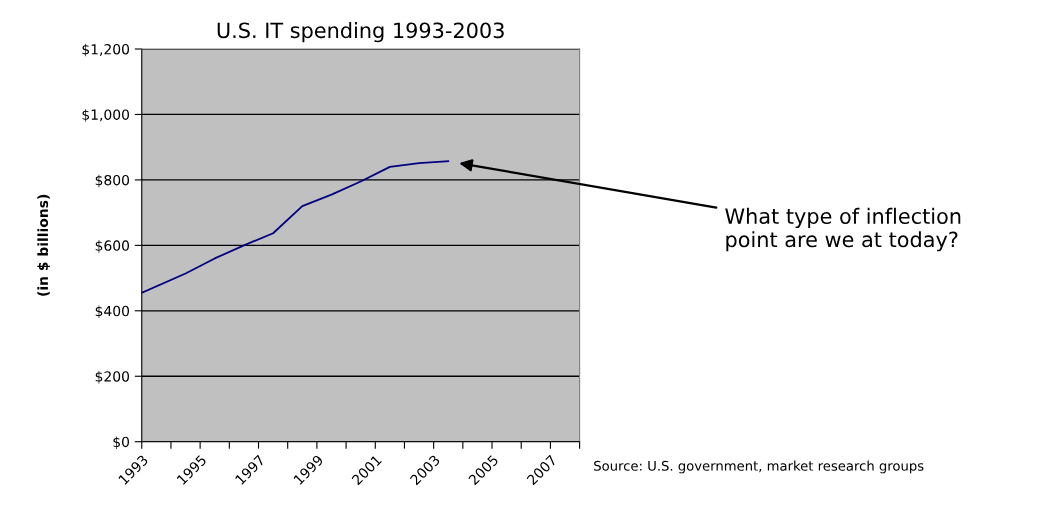 The width and height of the screenshot is (1050, 516). Describe the element at coordinates (295, 227) in the screenshot. I see `line-series` at that location.